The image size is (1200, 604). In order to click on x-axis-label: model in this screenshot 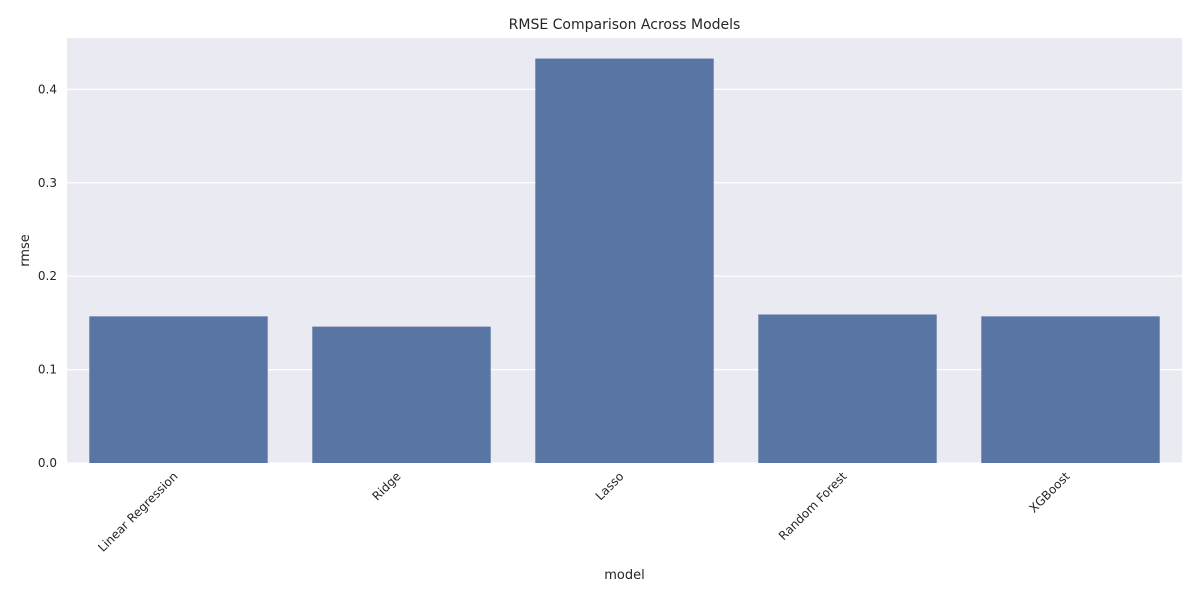, I will do `click(624, 575)`.